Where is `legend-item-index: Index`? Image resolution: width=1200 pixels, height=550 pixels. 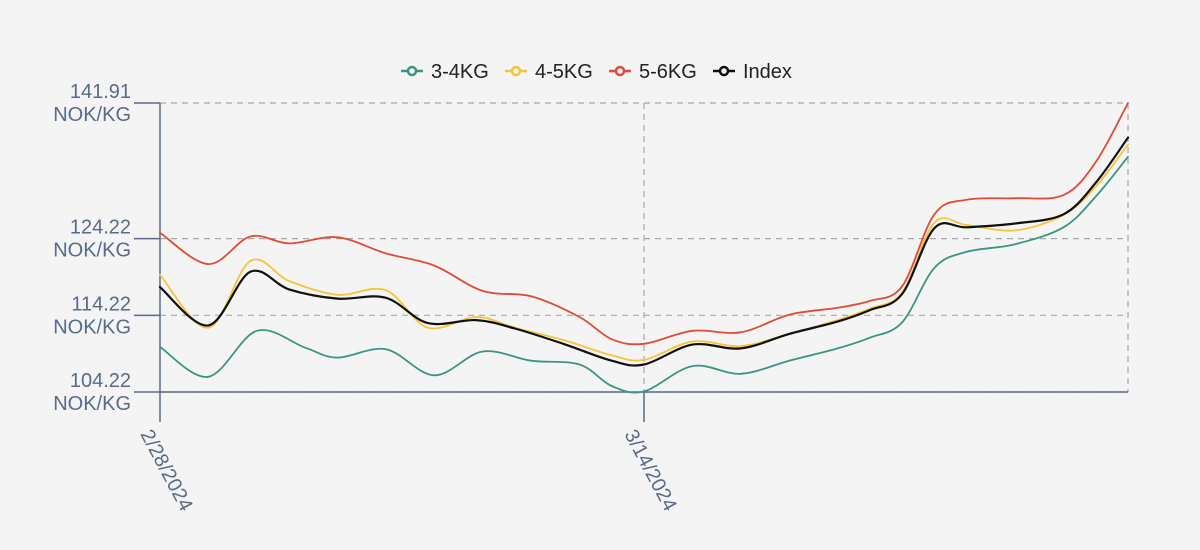 legend-item-index: Index is located at coordinates (752, 72).